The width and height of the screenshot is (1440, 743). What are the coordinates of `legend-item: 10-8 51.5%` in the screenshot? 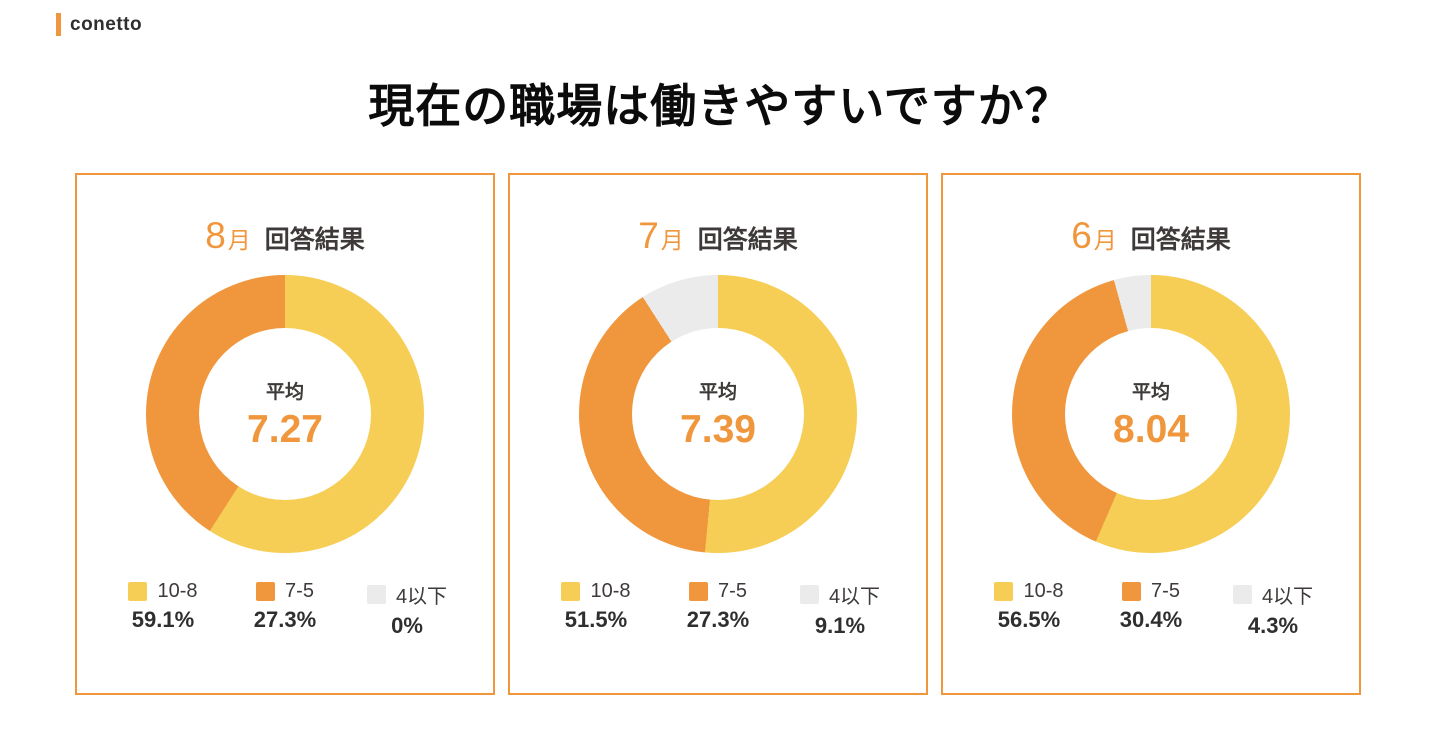 It's located at (596, 609).